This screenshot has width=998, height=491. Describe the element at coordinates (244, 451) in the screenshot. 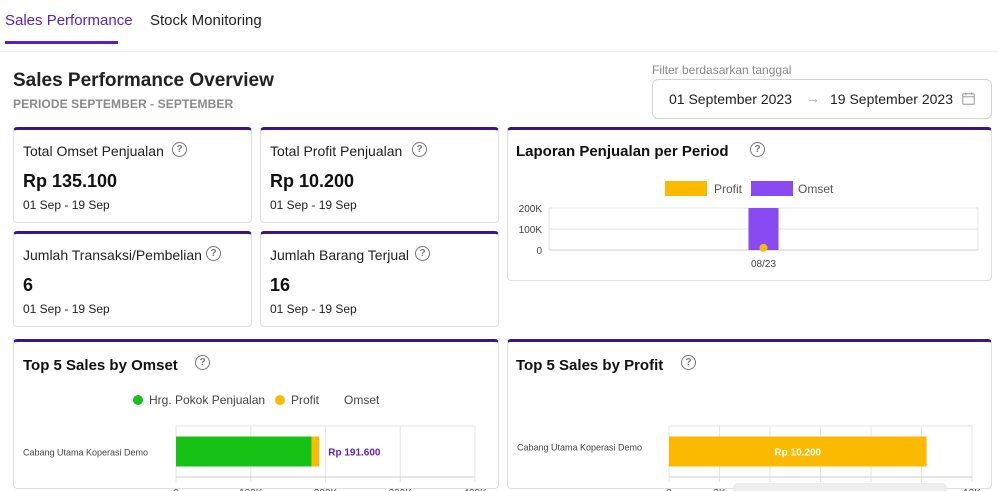

I see `bar-segment-hpp` at that location.